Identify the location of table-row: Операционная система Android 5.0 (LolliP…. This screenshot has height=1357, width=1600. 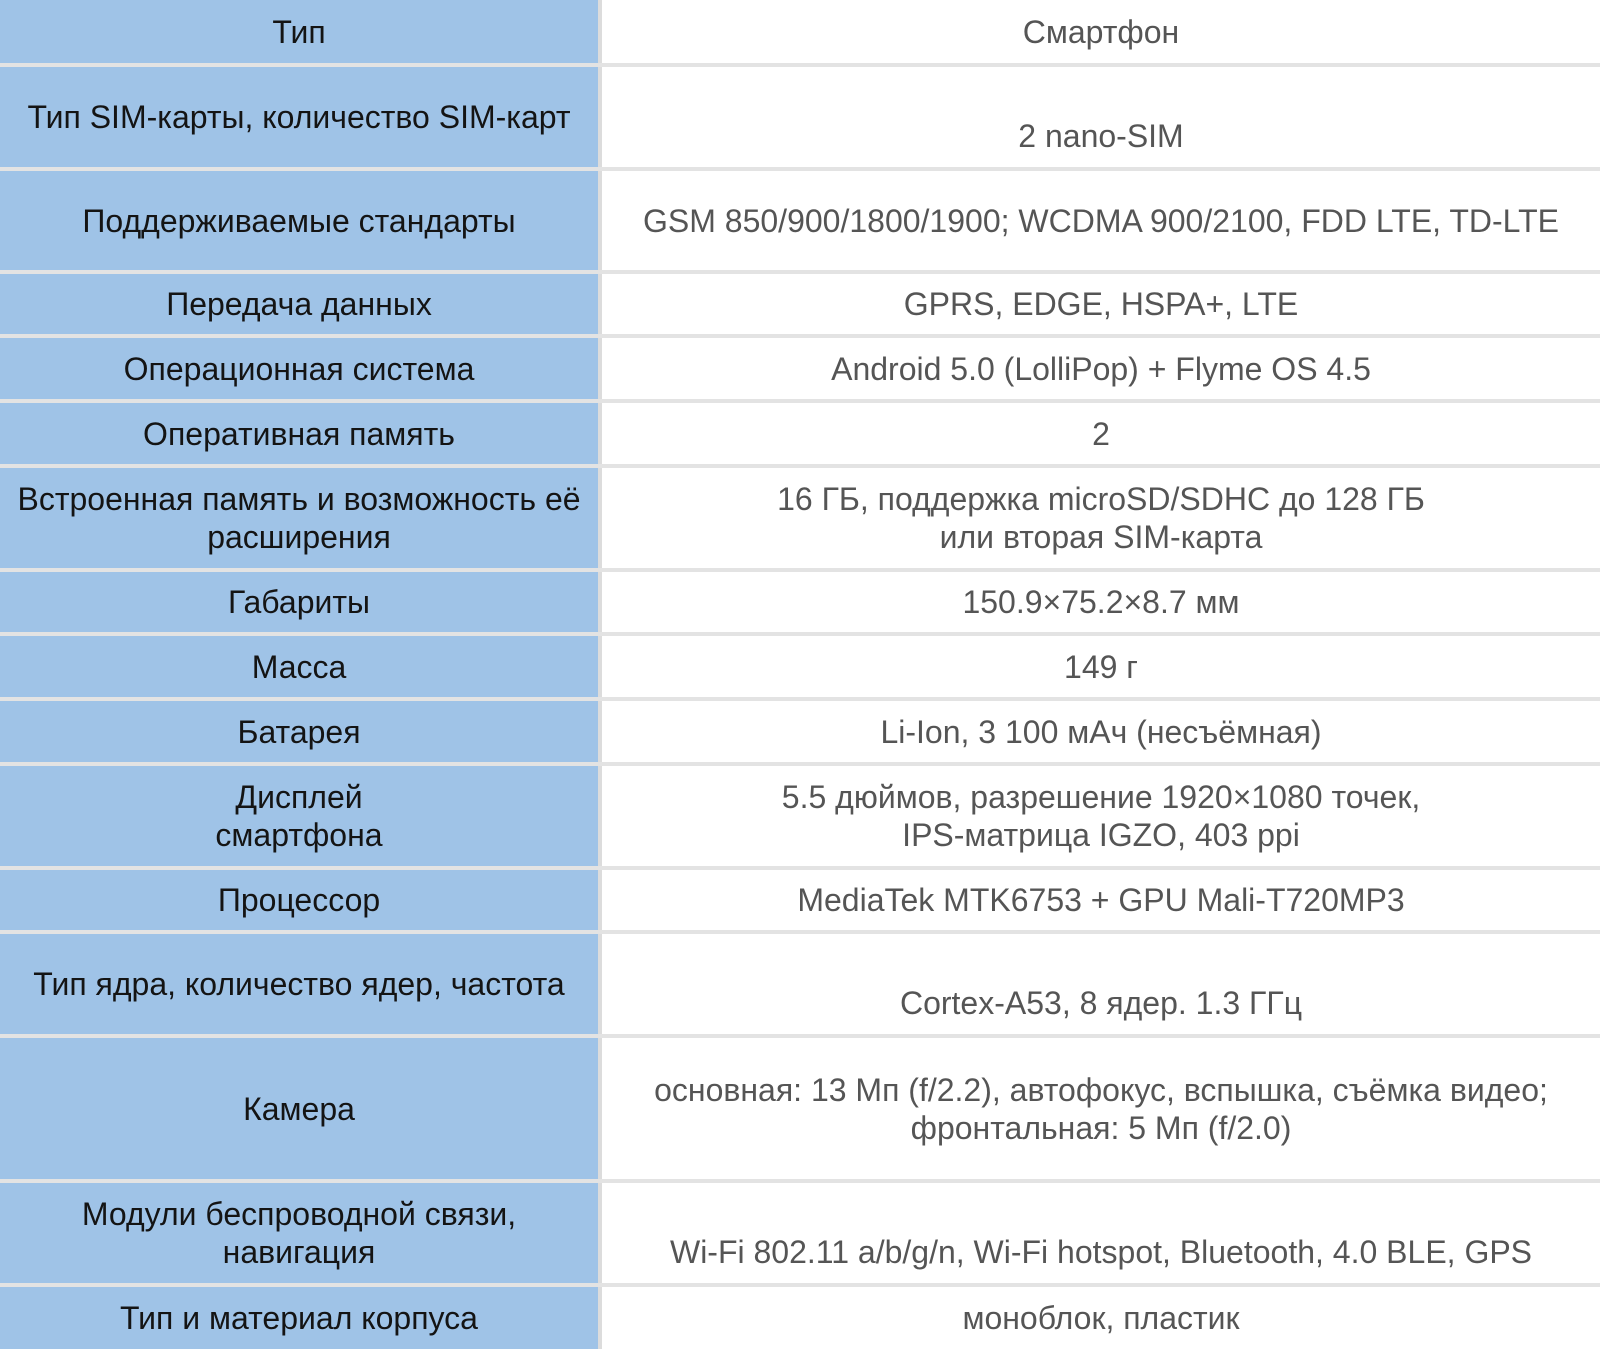
(800, 369).